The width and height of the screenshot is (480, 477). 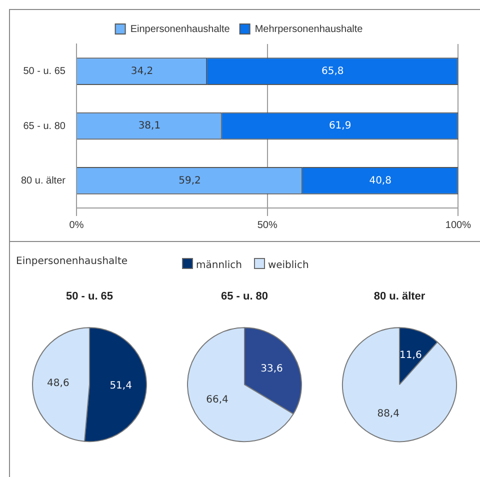 I want to click on legend-label: Mehrpersonenhaushalte, so click(x=309, y=29).